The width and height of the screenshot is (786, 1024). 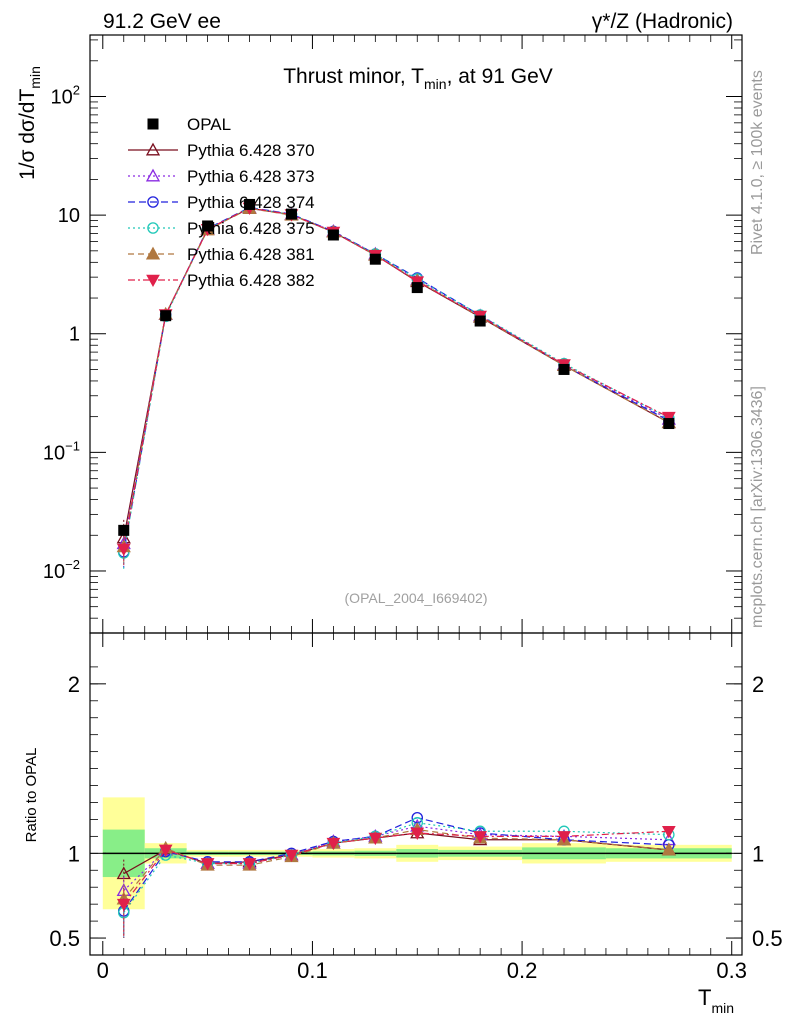 What do you see at coordinates (31, 795) in the screenshot?
I see `ratio-ylabel: Ratio to OPAL` at bounding box center [31, 795].